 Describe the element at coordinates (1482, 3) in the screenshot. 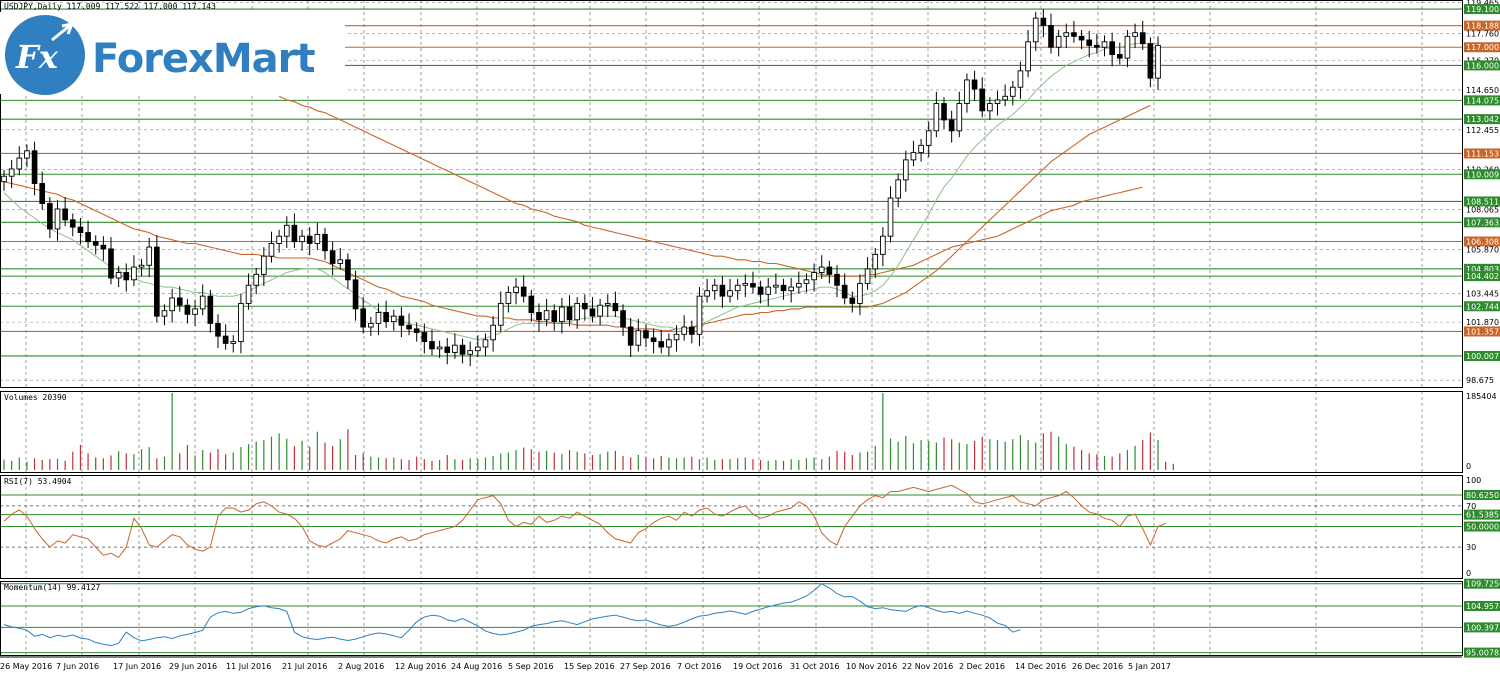

I see `y-tick-label: 119.465` at that location.